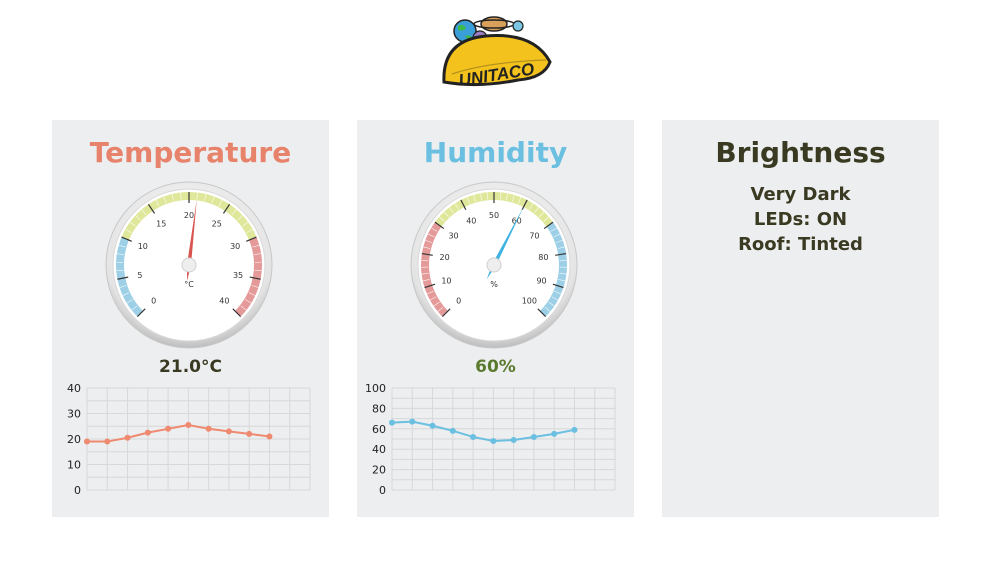 The height and width of the screenshot is (568, 998). I want to click on humidity-gauge-tick-label: 90, so click(541, 280).